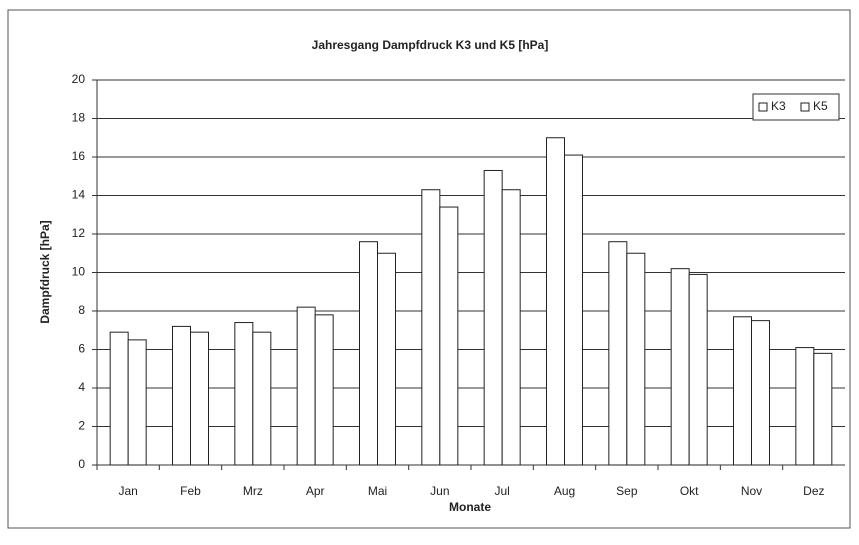 Image resolution: width=859 pixels, height=545 pixels. Describe the element at coordinates (79, 156) in the screenshot. I see `y-tick-label: 16` at that location.